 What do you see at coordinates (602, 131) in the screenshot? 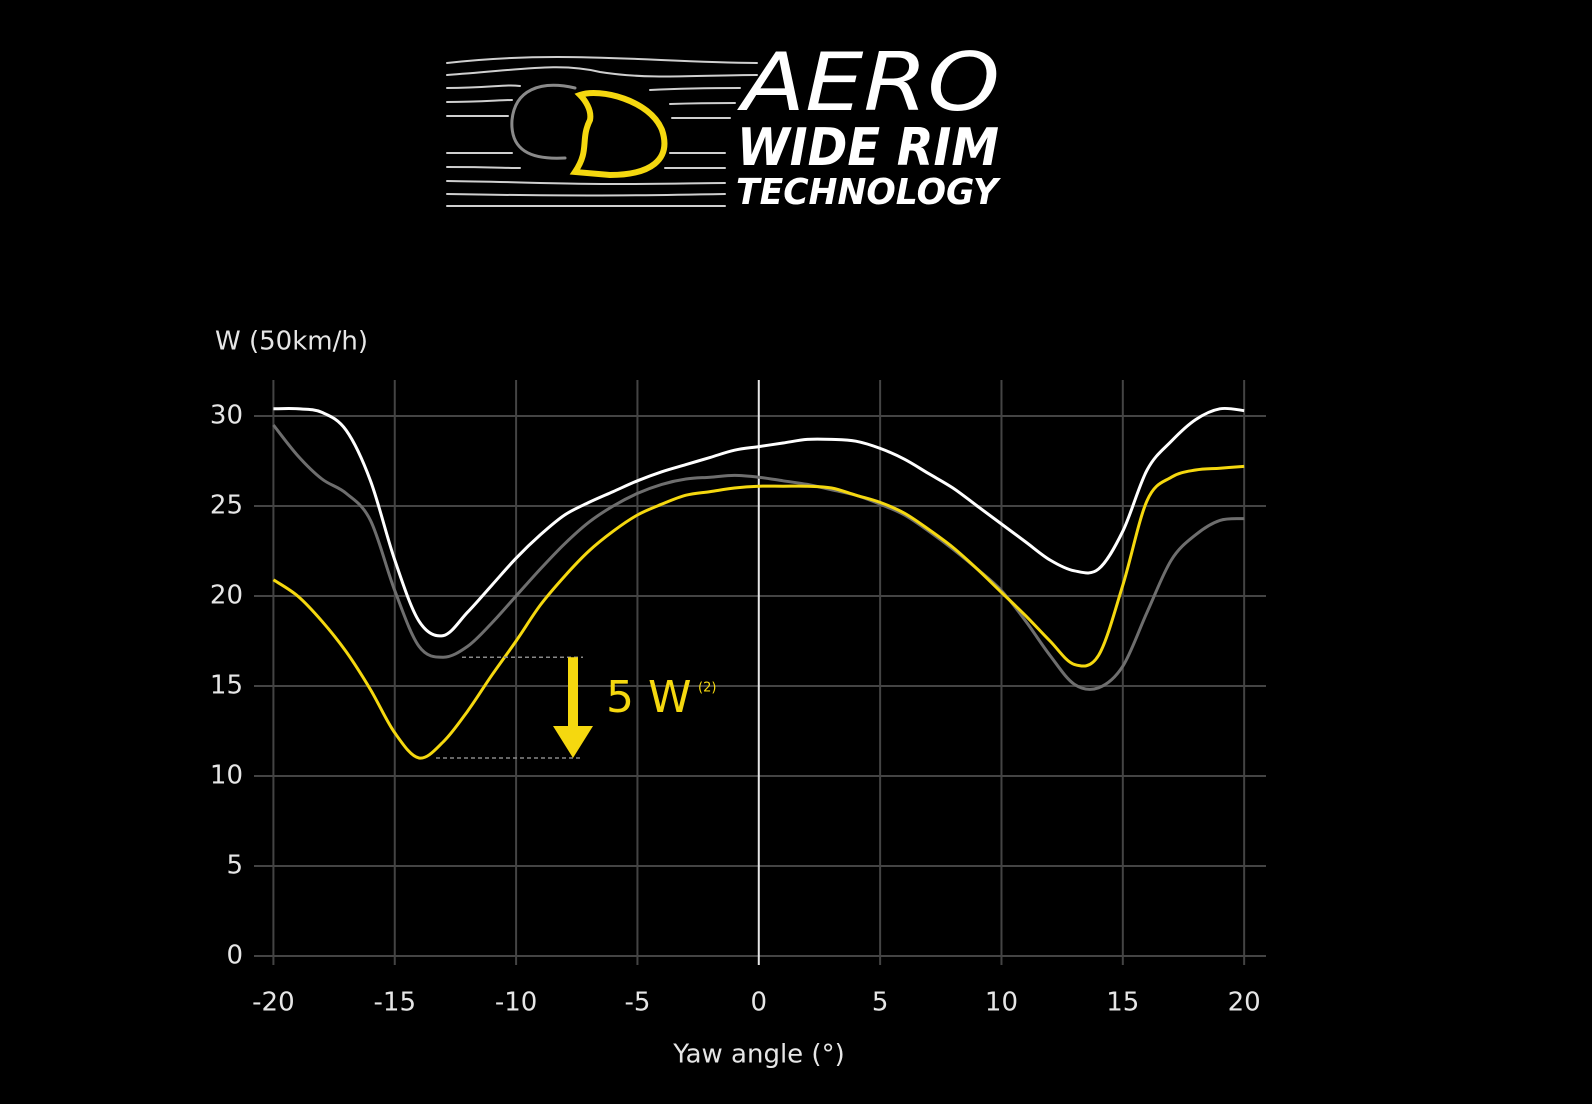
I see `logo-graphic` at bounding box center [602, 131].